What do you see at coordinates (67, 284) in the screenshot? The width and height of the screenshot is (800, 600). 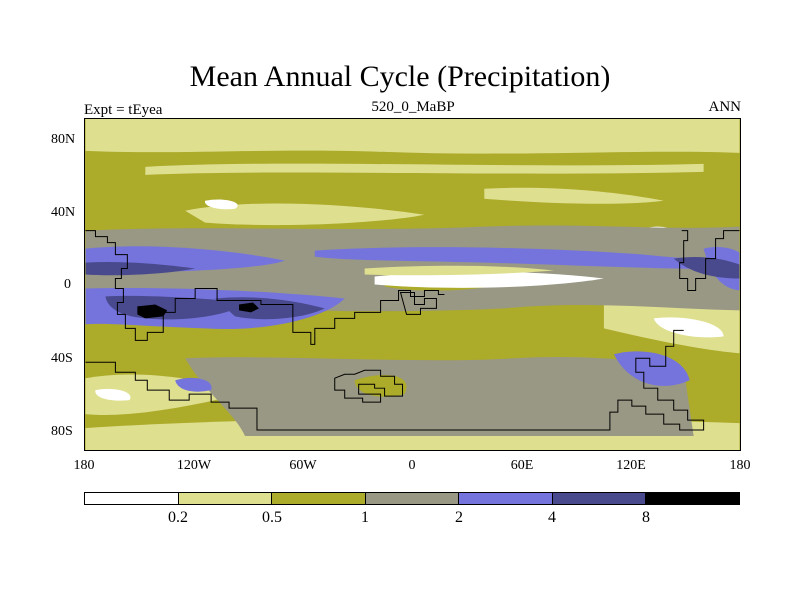 I see `y-tick-0: 0` at bounding box center [67, 284].